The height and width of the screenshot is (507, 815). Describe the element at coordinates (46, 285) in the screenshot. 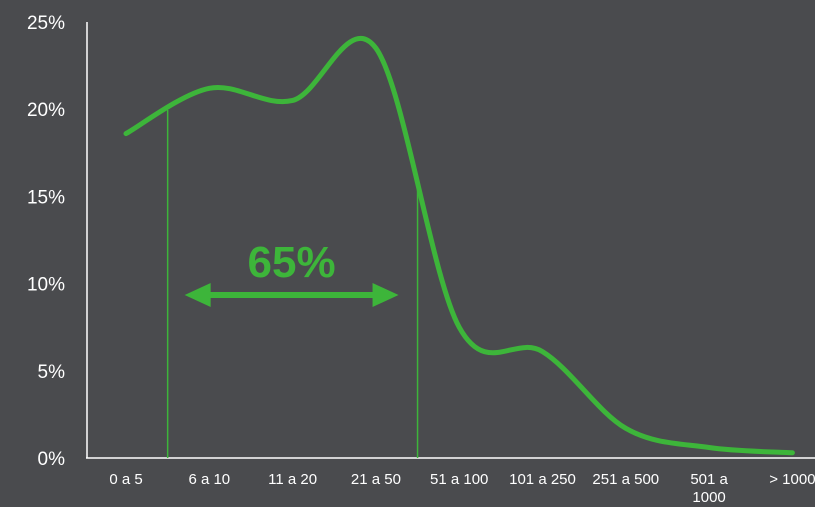

I see `y-tick-label: 10%` at that location.